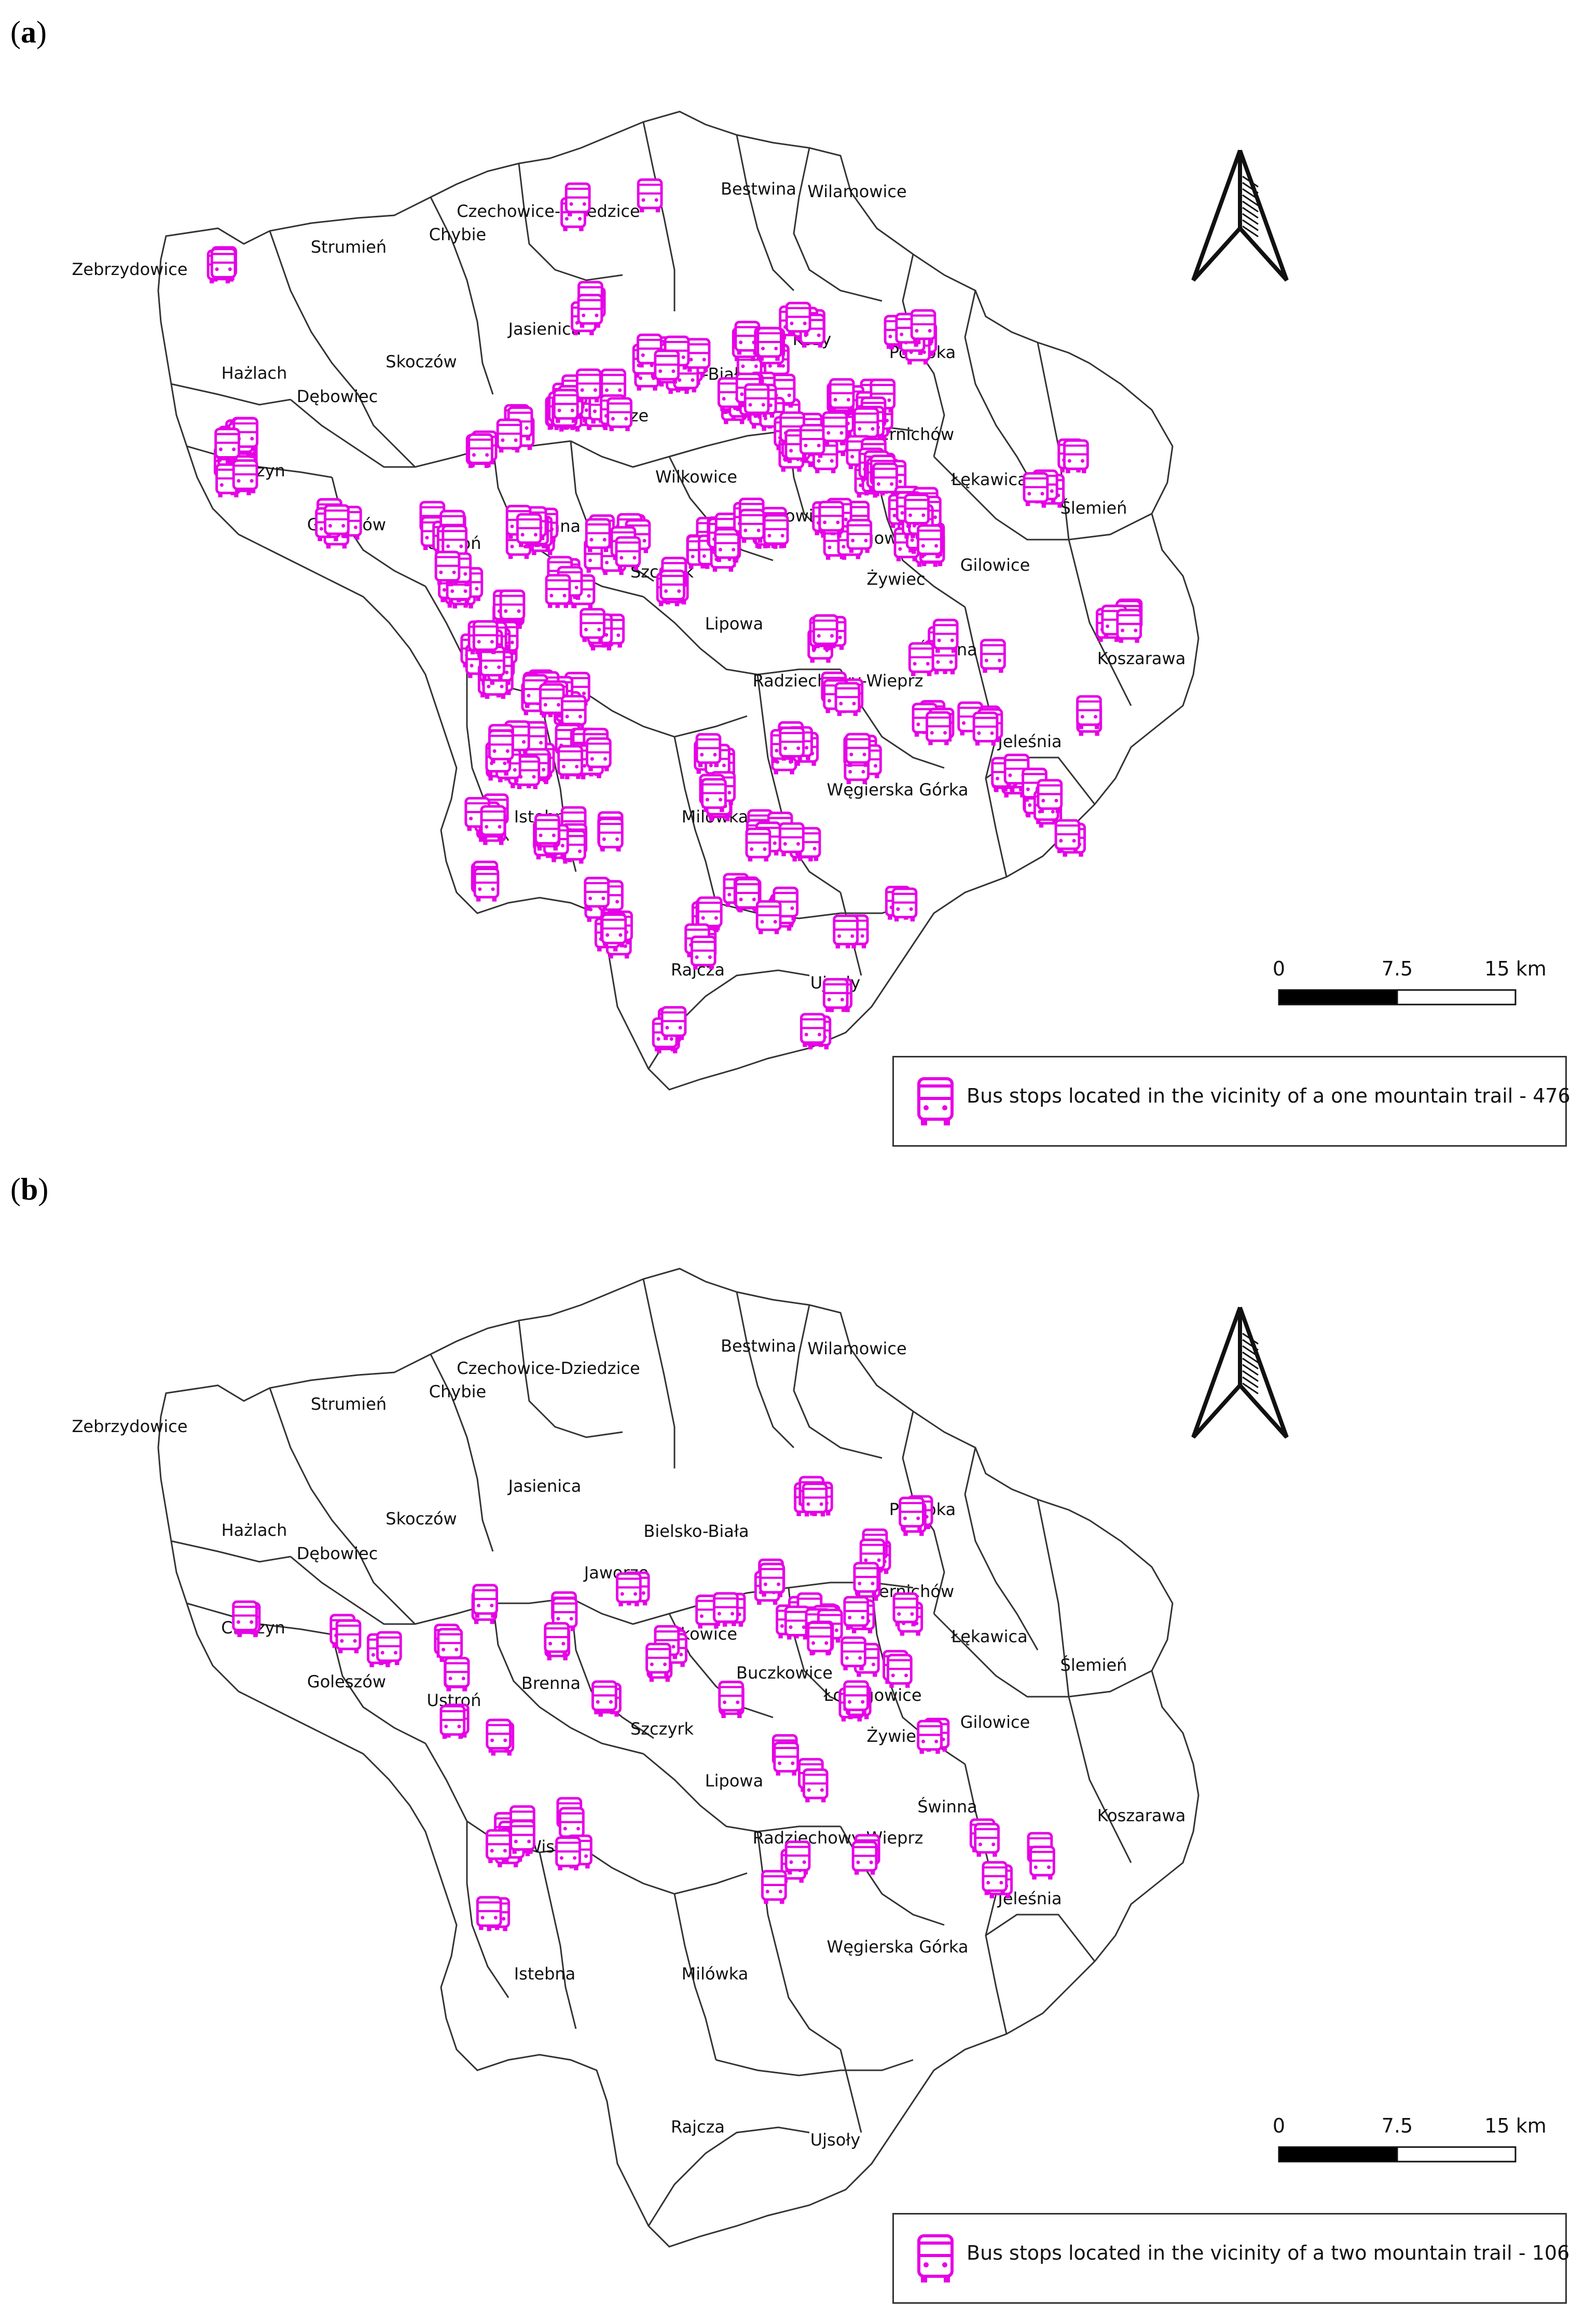 This screenshot has height=2324, width=1585. I want to click on place-label: Hażlach, so click(255, 373).